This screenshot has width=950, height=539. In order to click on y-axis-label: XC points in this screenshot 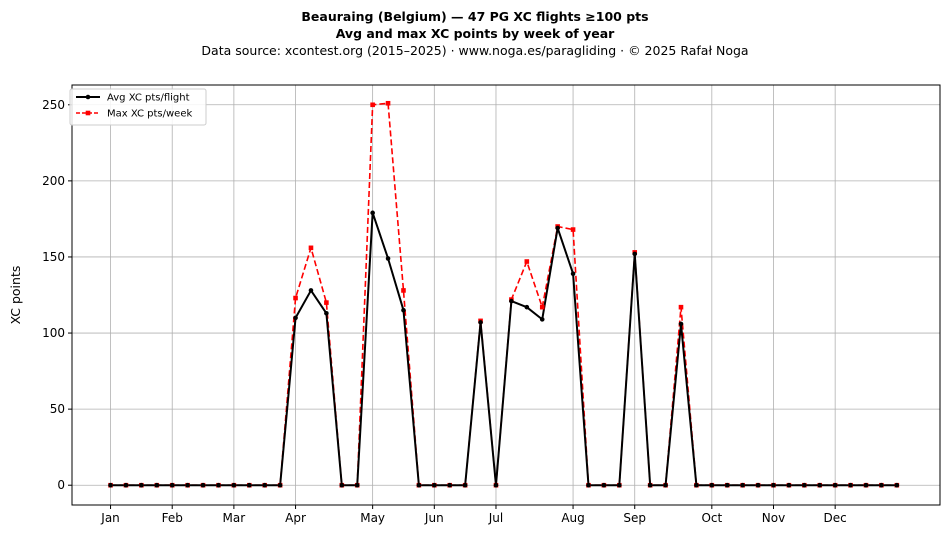, I will do `click(15, 295)`.